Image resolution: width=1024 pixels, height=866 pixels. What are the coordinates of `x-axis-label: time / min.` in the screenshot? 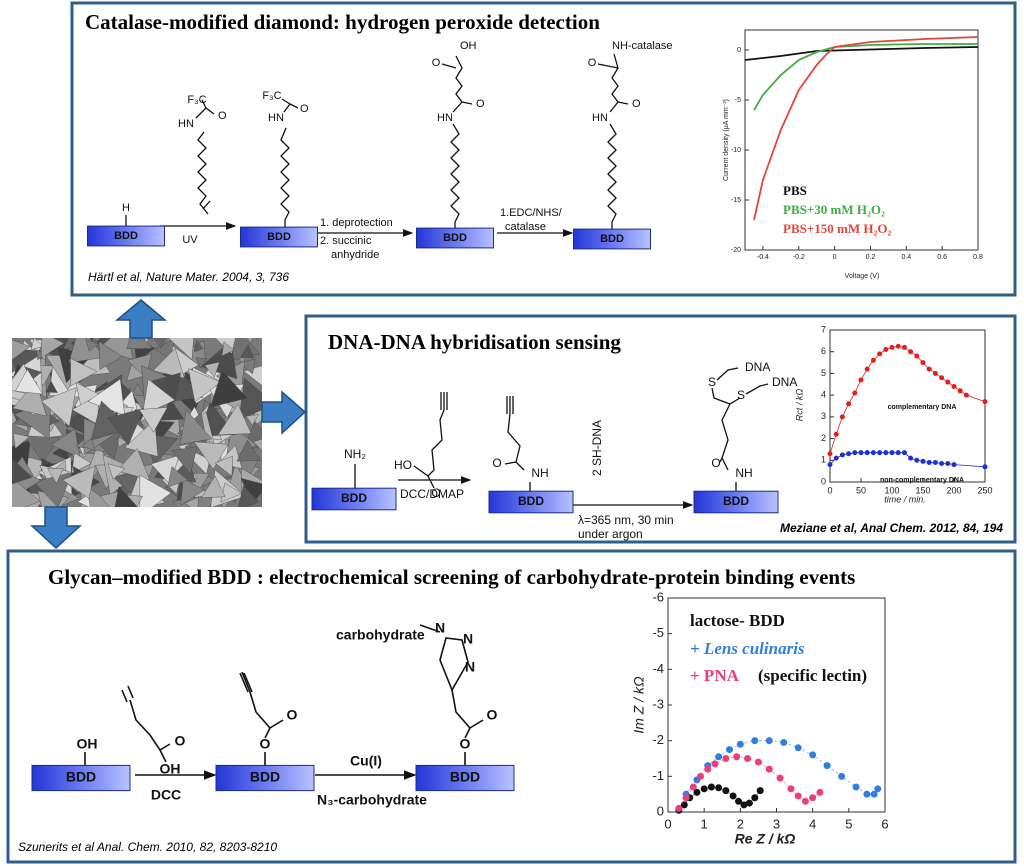 It's located at (905, 499).